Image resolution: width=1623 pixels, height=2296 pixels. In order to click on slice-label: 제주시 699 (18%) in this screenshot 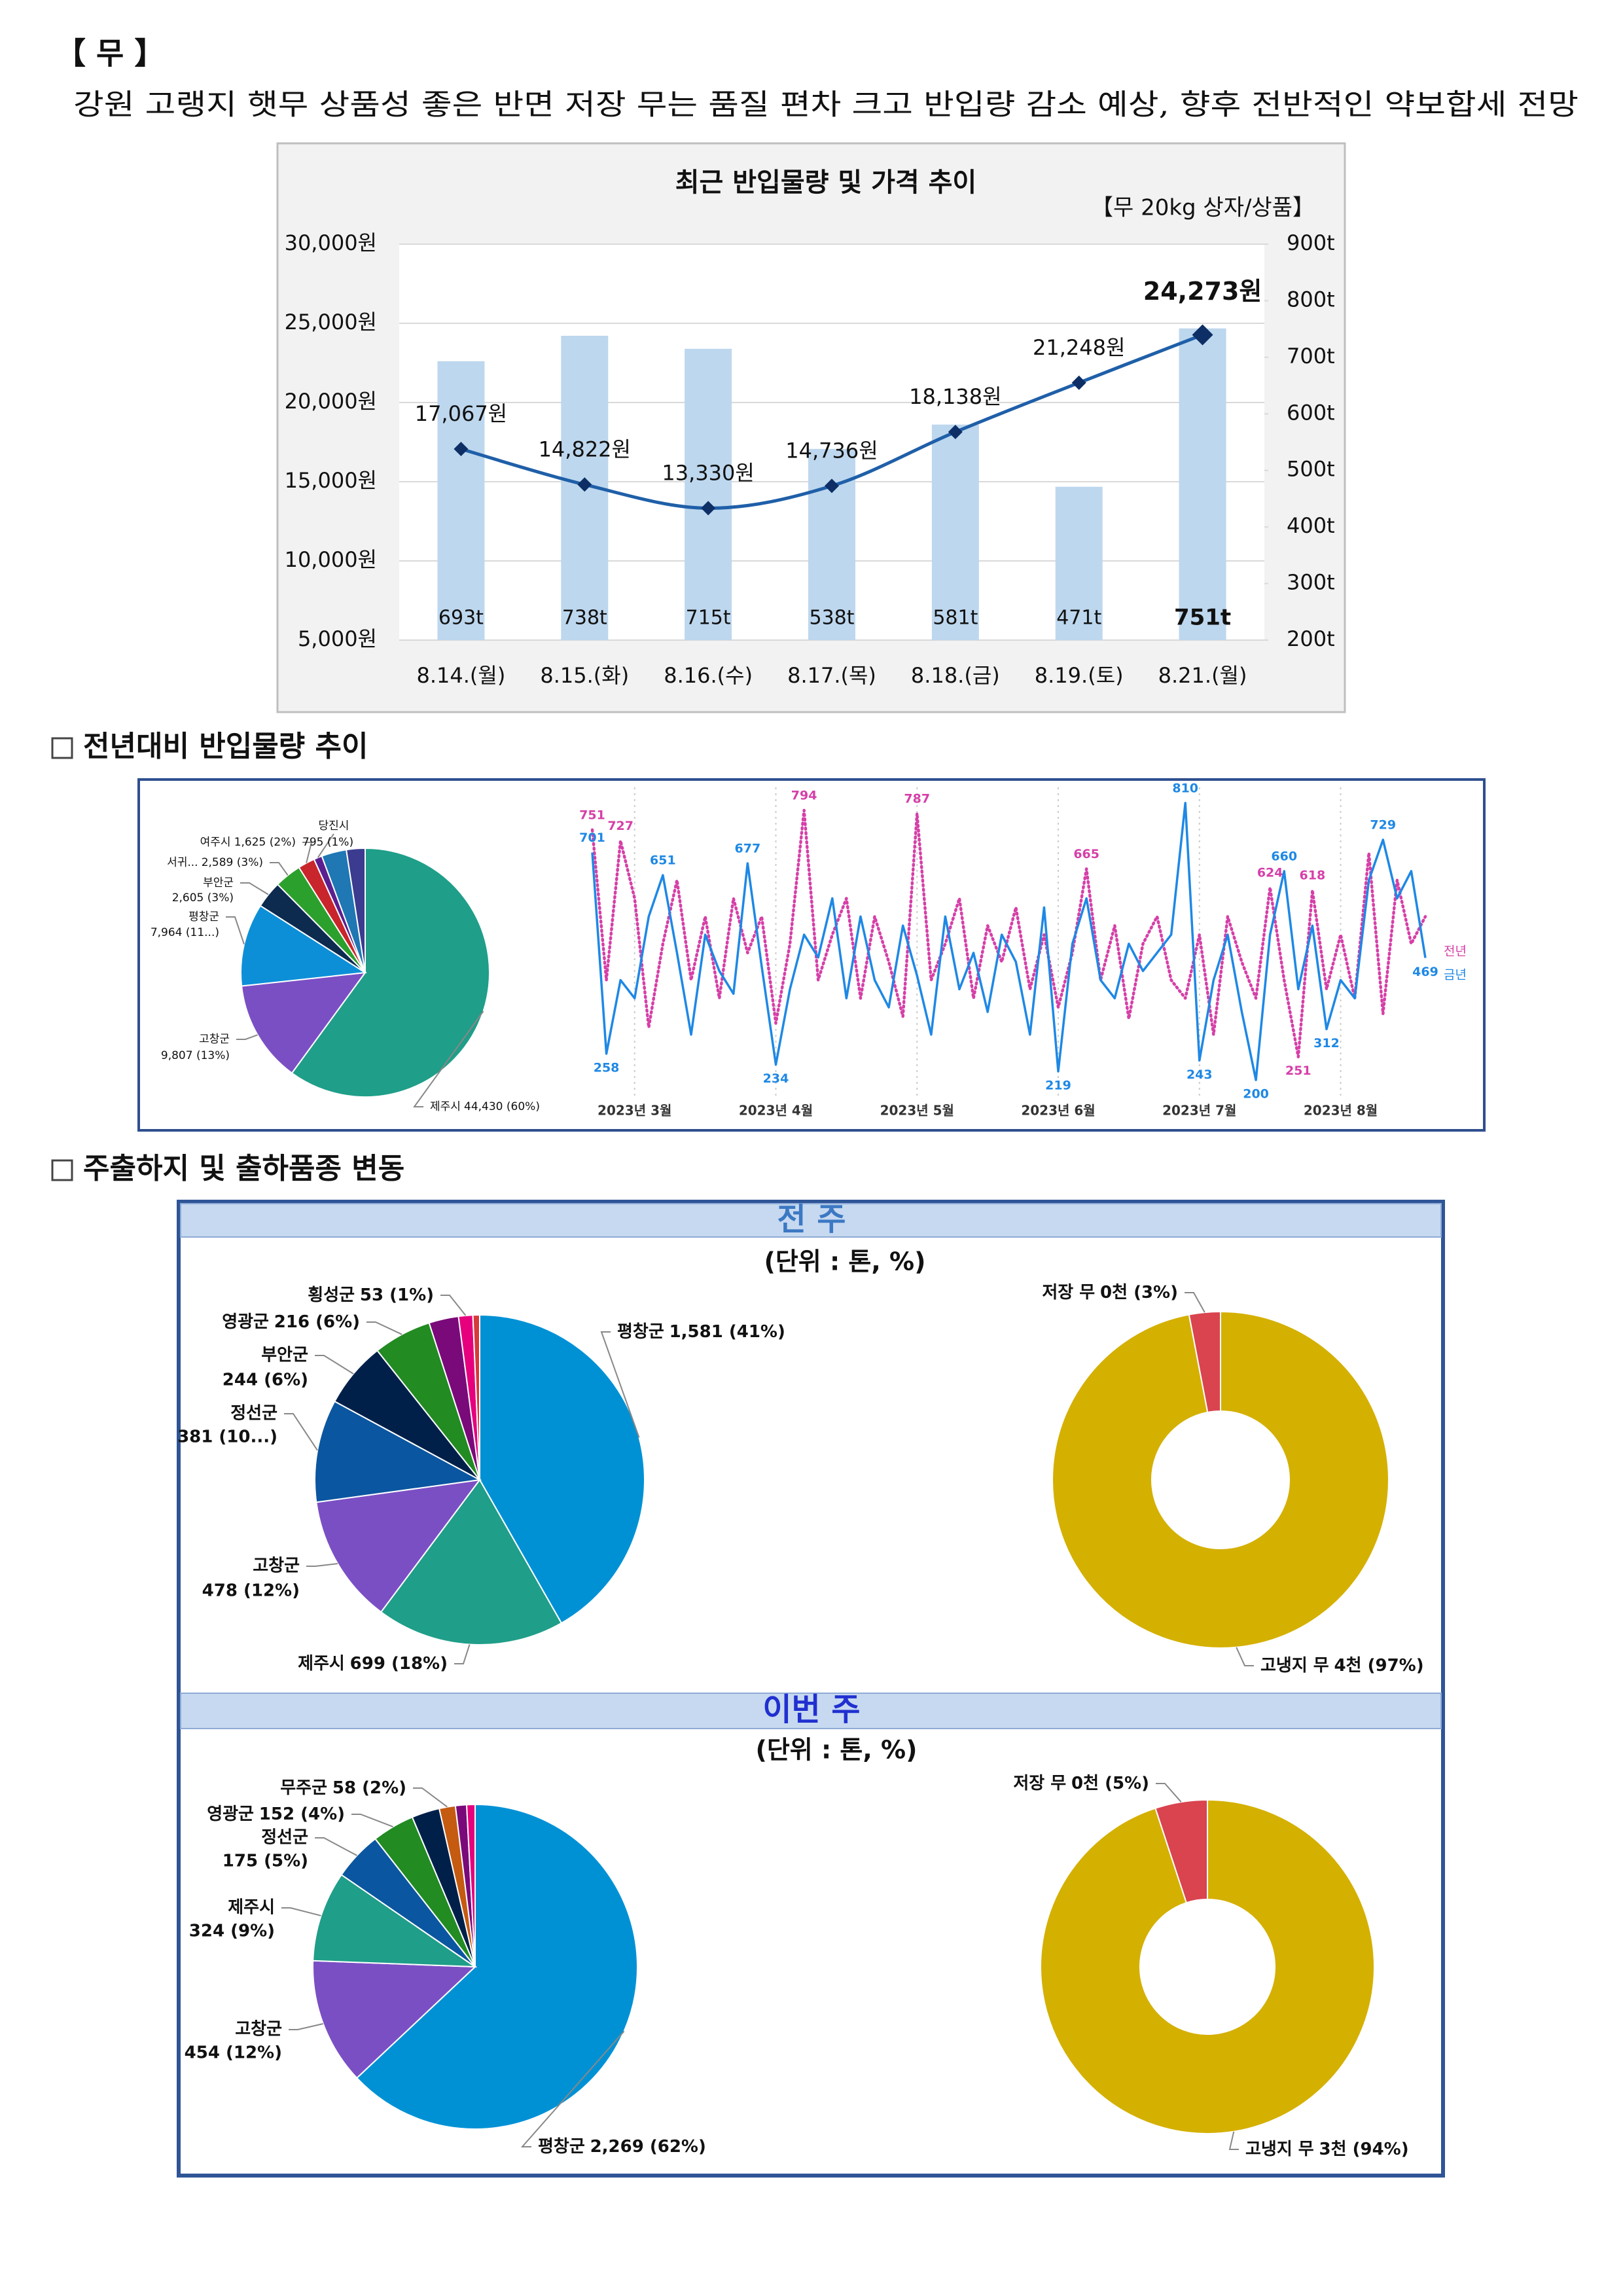, I will do `click(373, 1664)`.